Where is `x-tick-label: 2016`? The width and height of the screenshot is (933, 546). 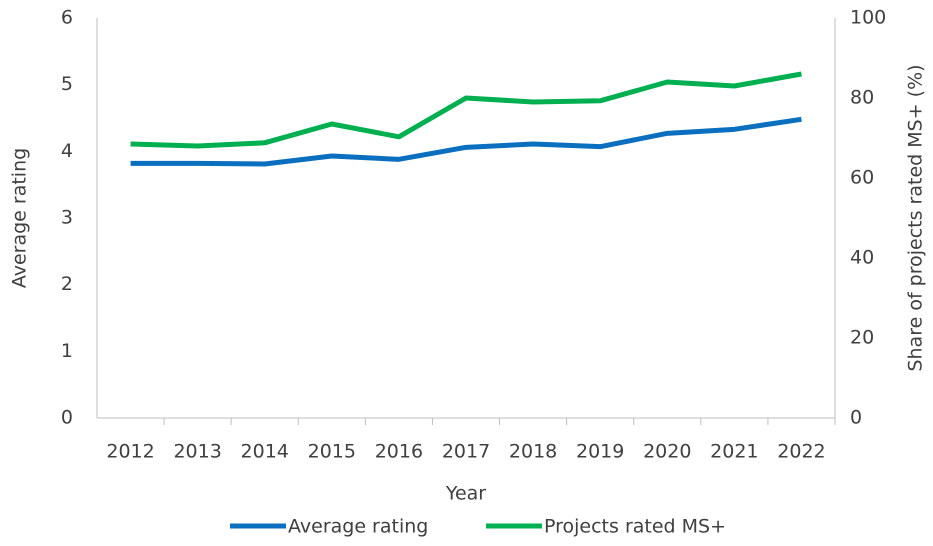 x-tick-label: 2016 is located at coordinates (399, 452).